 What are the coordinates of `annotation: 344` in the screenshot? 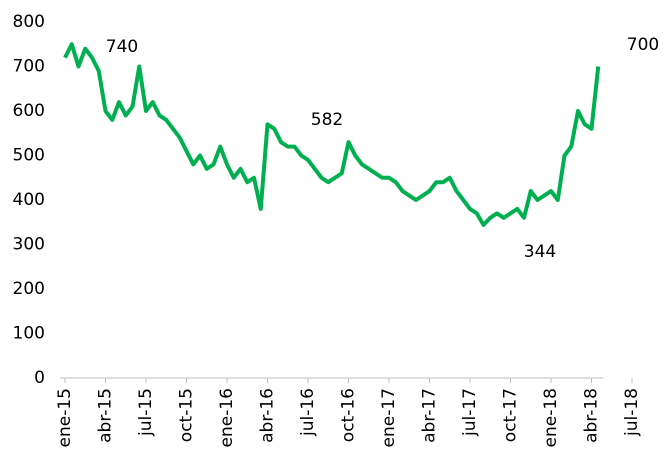 It's located at (540, 252).